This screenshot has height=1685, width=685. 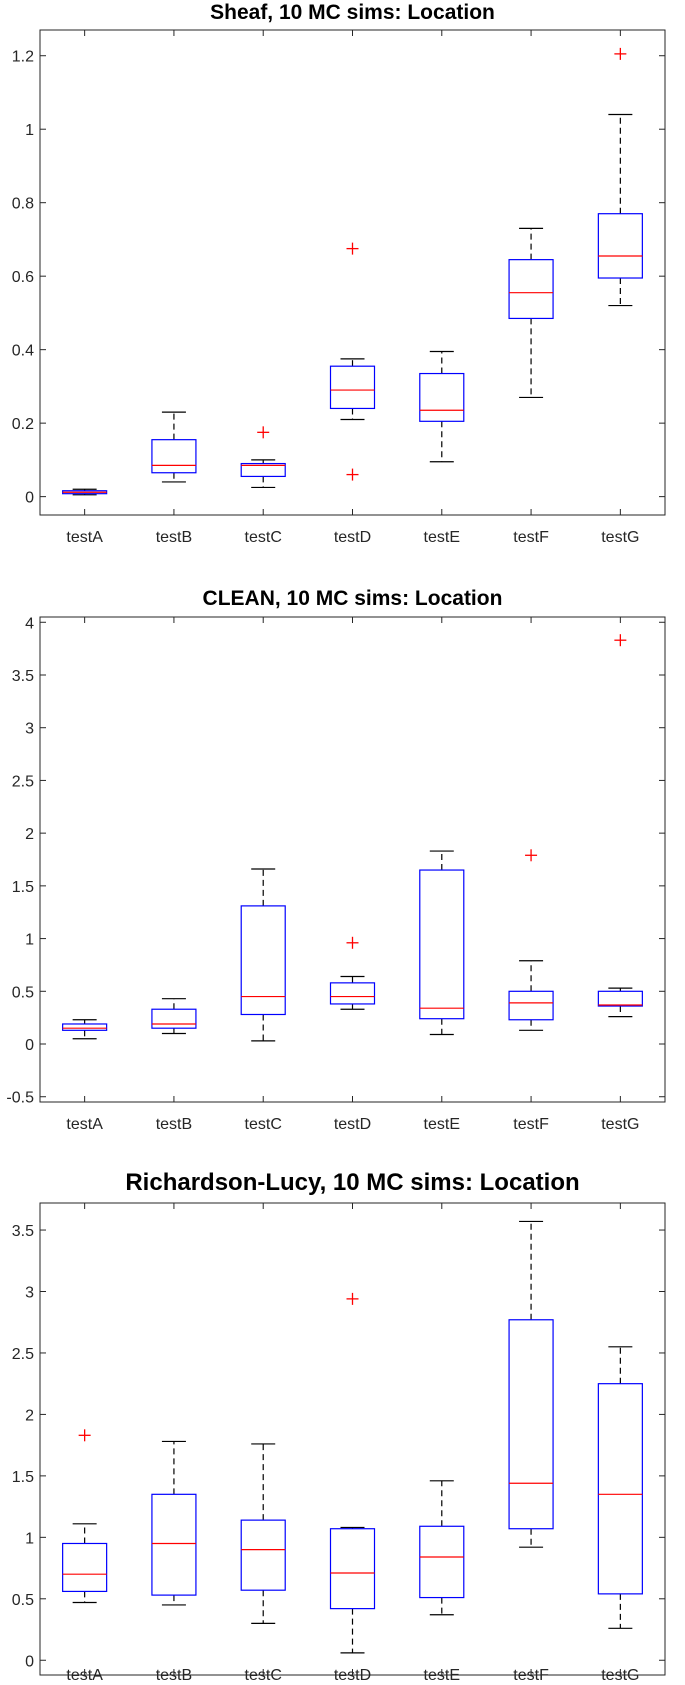 I want to click on y-tick-label: 0.4, so click(x=23, y=351).